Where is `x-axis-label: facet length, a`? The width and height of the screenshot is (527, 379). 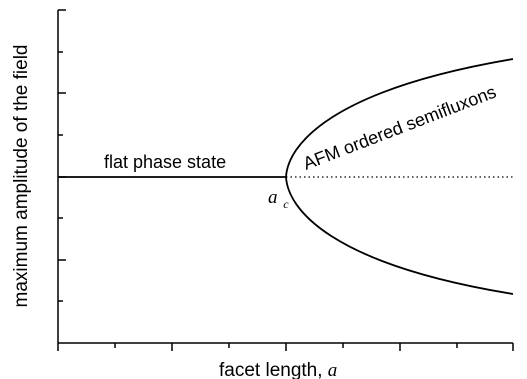 x-axis-label: facet length, a is located at coordinates (278, 369).